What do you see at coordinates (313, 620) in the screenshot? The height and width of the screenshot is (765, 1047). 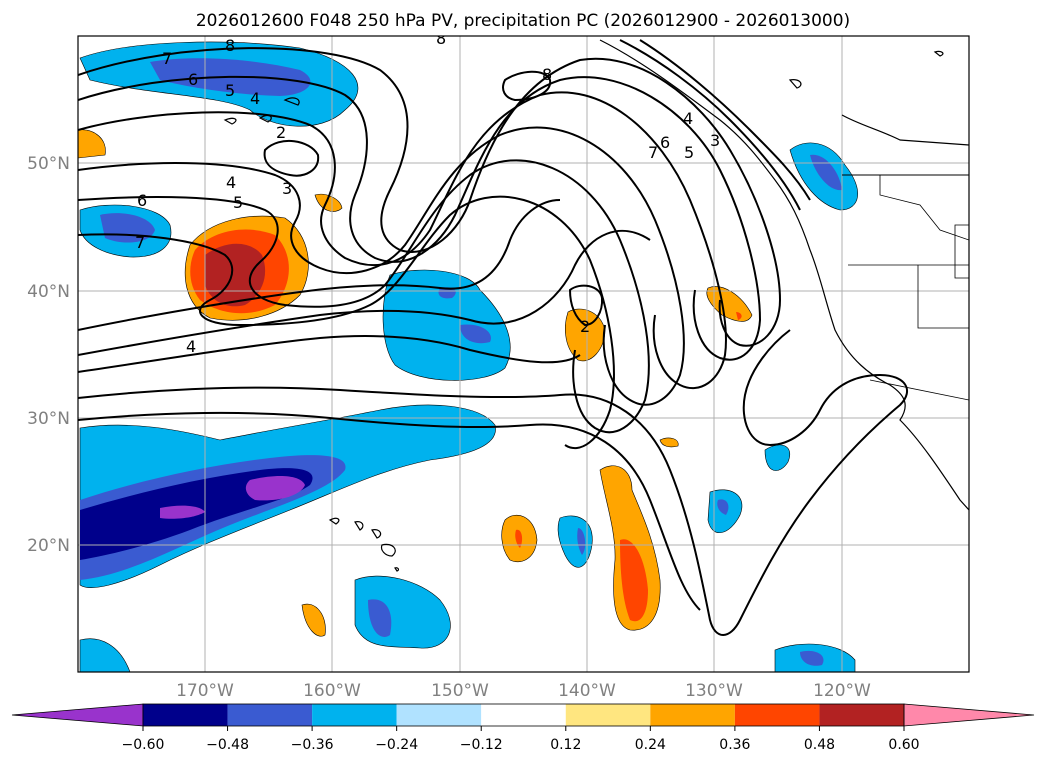 I see `precip-region-small-orange` at bounding box center [313, 620].